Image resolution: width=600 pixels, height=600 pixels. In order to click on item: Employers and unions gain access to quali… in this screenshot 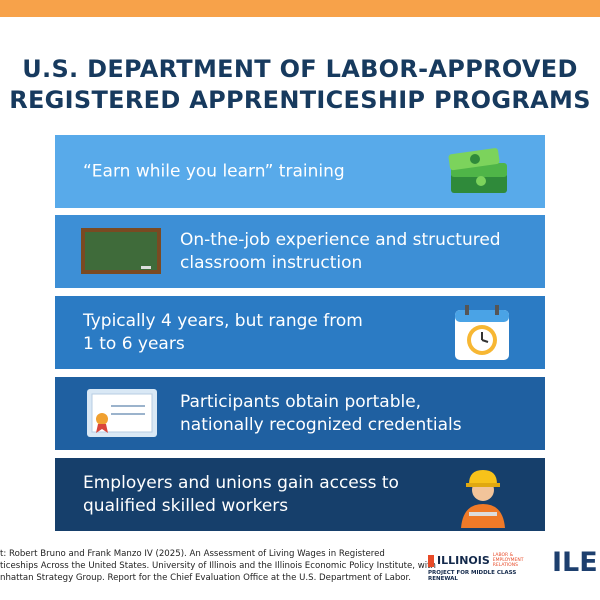, I will do `click(300, 494)`.